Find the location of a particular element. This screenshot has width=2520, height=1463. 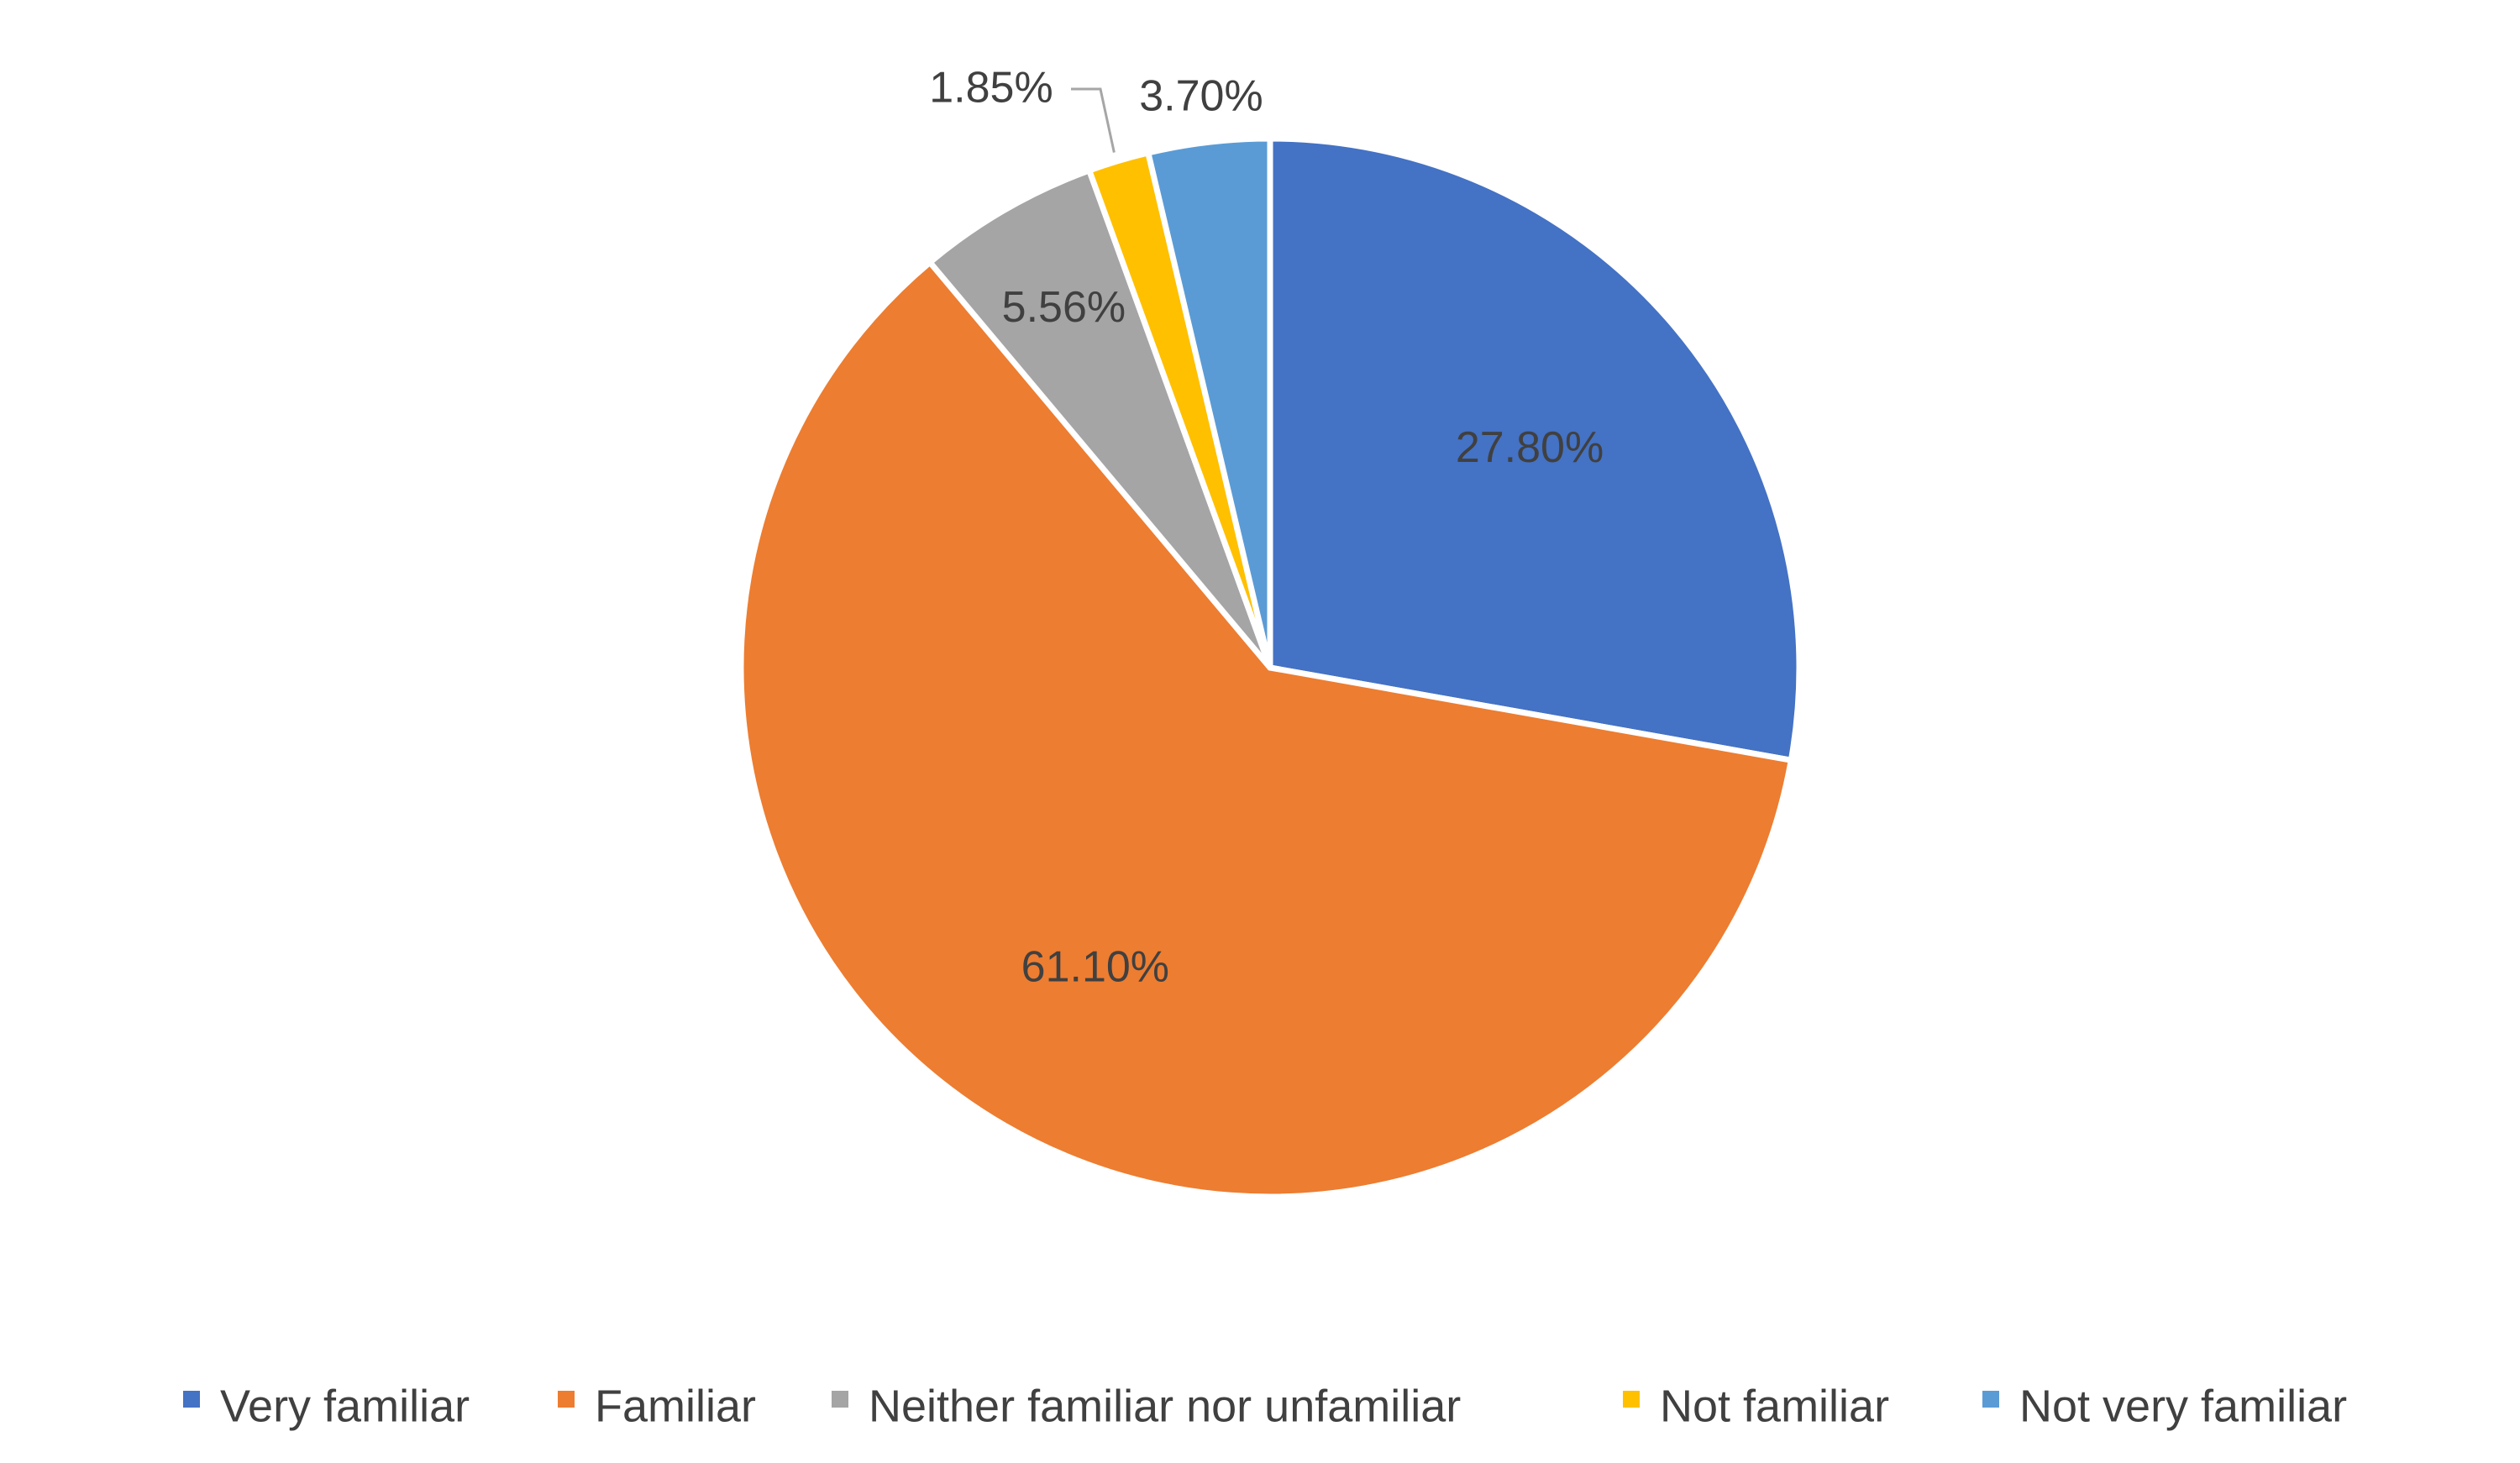

legend-swatch-neither-familiar-nor-unfamiliar is located at coordinates (840, 1399).